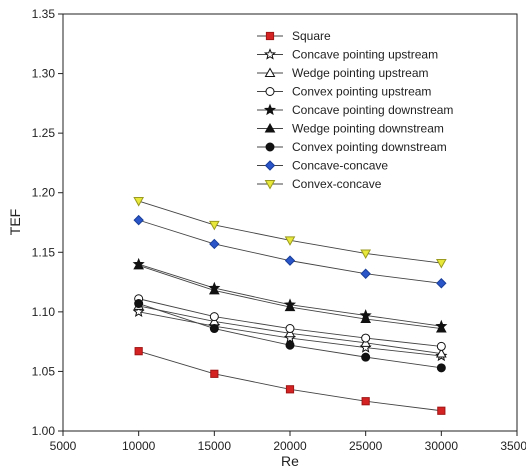 This screenshot has width=526, height=472. What do you see at coordinates (44, 133) in the screenshot?
I see `y-tick-label: 1.25` at bounding box center [44, 133].